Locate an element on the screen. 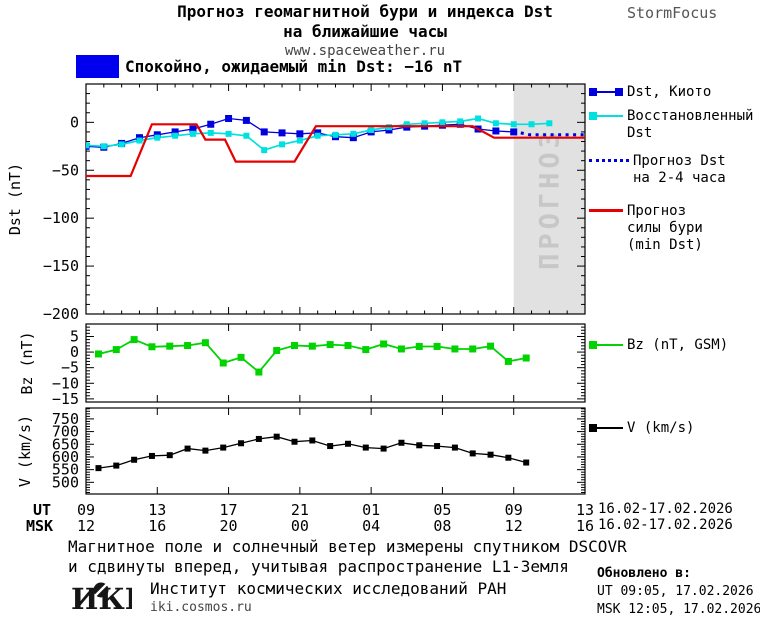  legend-label-dst-kyoto: Dst, Киото is located at coordinates (669, 92).